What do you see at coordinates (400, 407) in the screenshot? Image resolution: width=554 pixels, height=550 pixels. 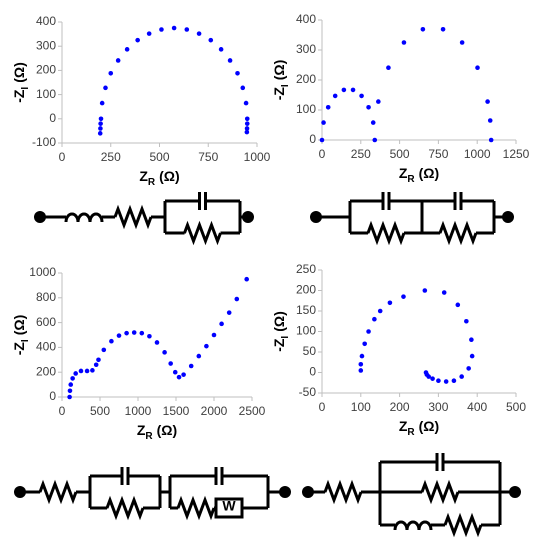 I see `x-tick-label: 200` at bounding box center [400, 407].